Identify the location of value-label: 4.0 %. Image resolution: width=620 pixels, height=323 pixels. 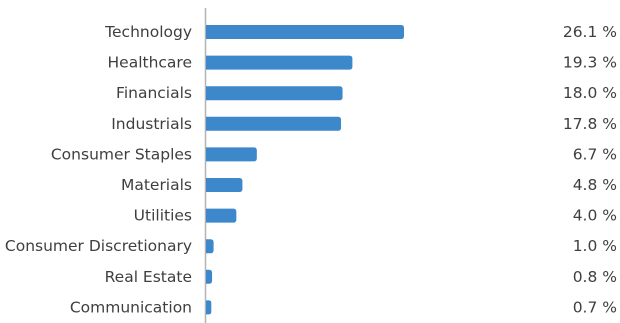
(595, 216).